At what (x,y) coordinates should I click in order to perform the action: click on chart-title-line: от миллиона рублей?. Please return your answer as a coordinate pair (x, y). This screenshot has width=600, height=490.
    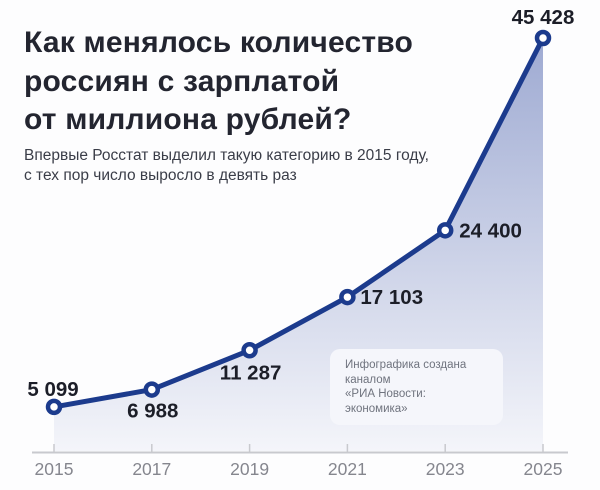
    Looking at the image, I should click on (188, 119).